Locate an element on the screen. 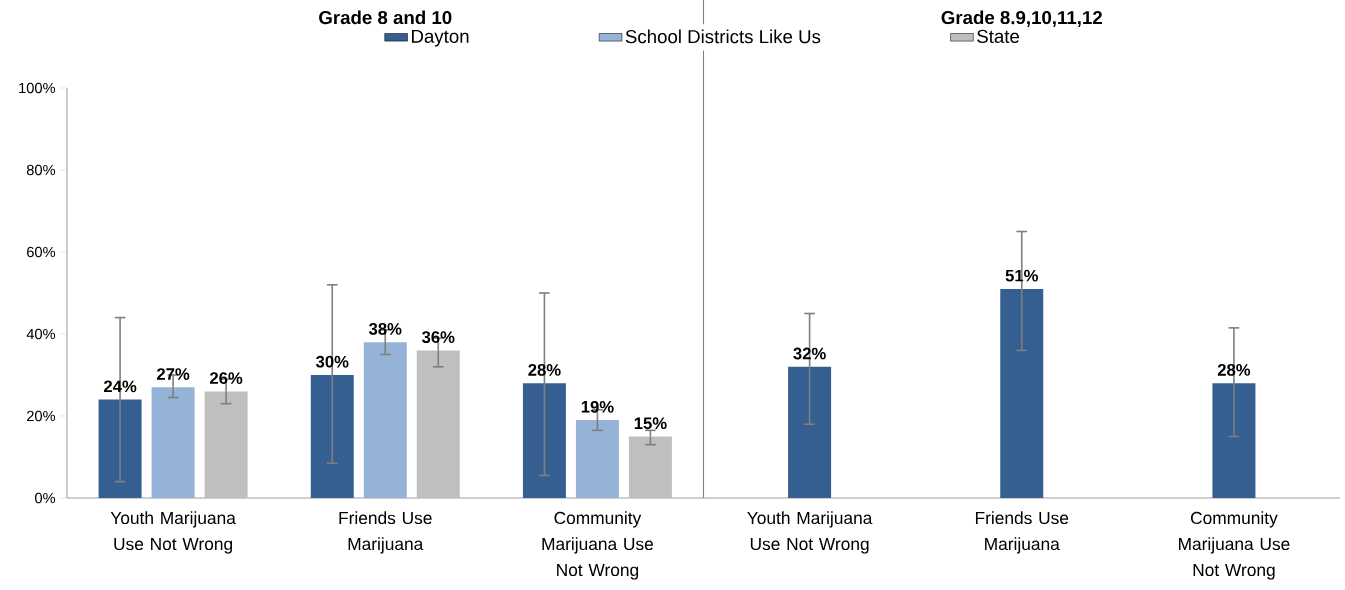 The height and width of the screenshot is (590, 1345). y-tick-label: 40% is located at coordinates (41, 334).